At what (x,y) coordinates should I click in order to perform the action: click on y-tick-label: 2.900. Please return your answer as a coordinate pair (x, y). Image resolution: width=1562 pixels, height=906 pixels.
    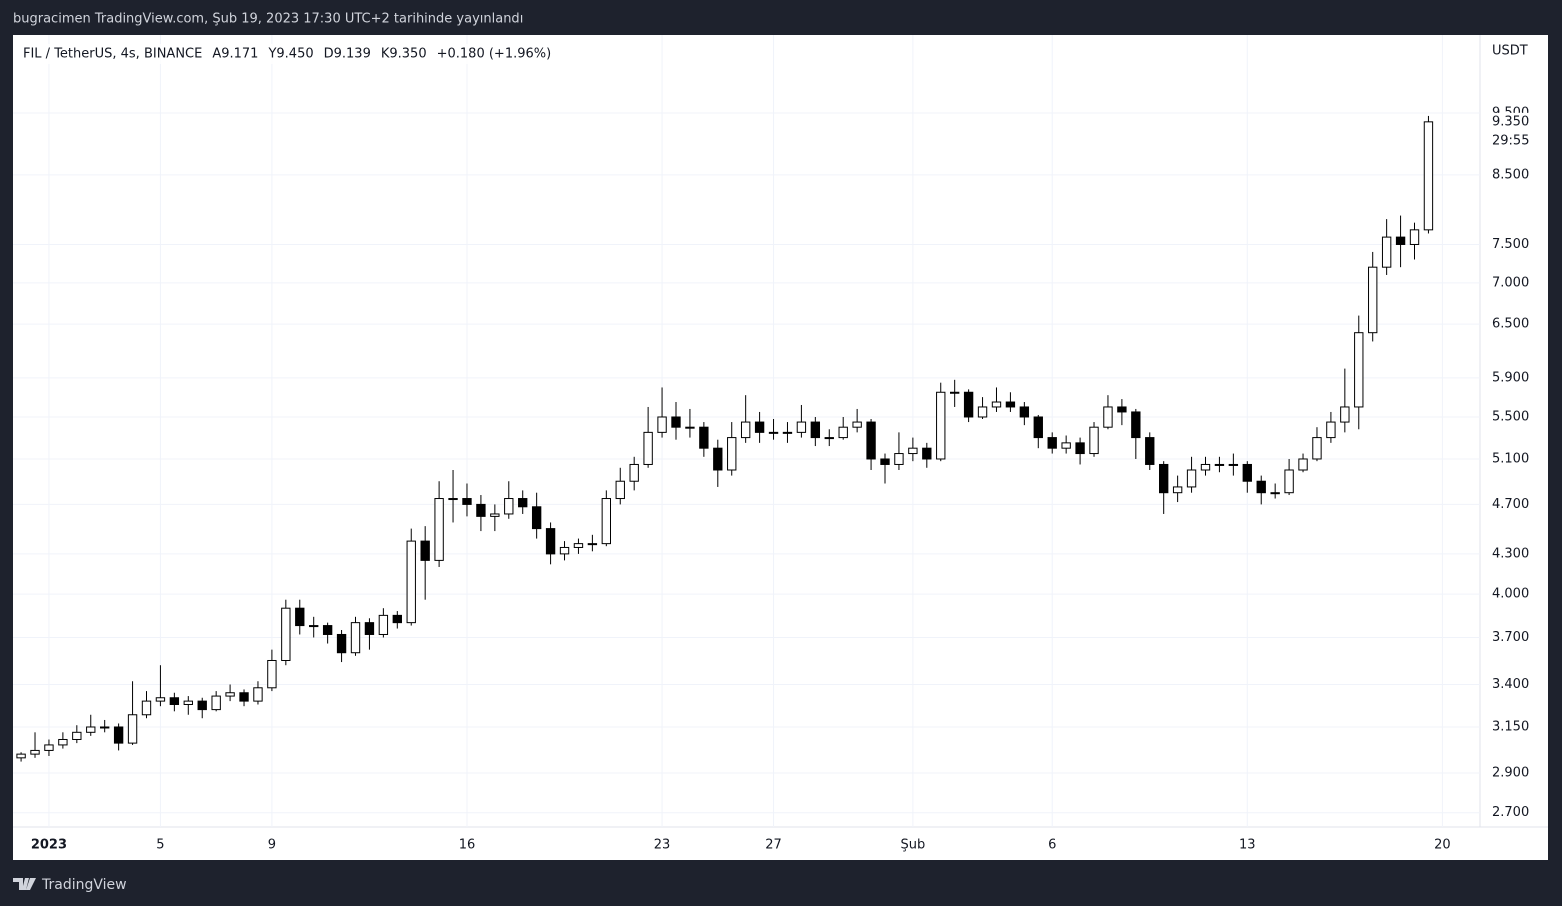
    Looking at the image, I should click on (1510, 772).